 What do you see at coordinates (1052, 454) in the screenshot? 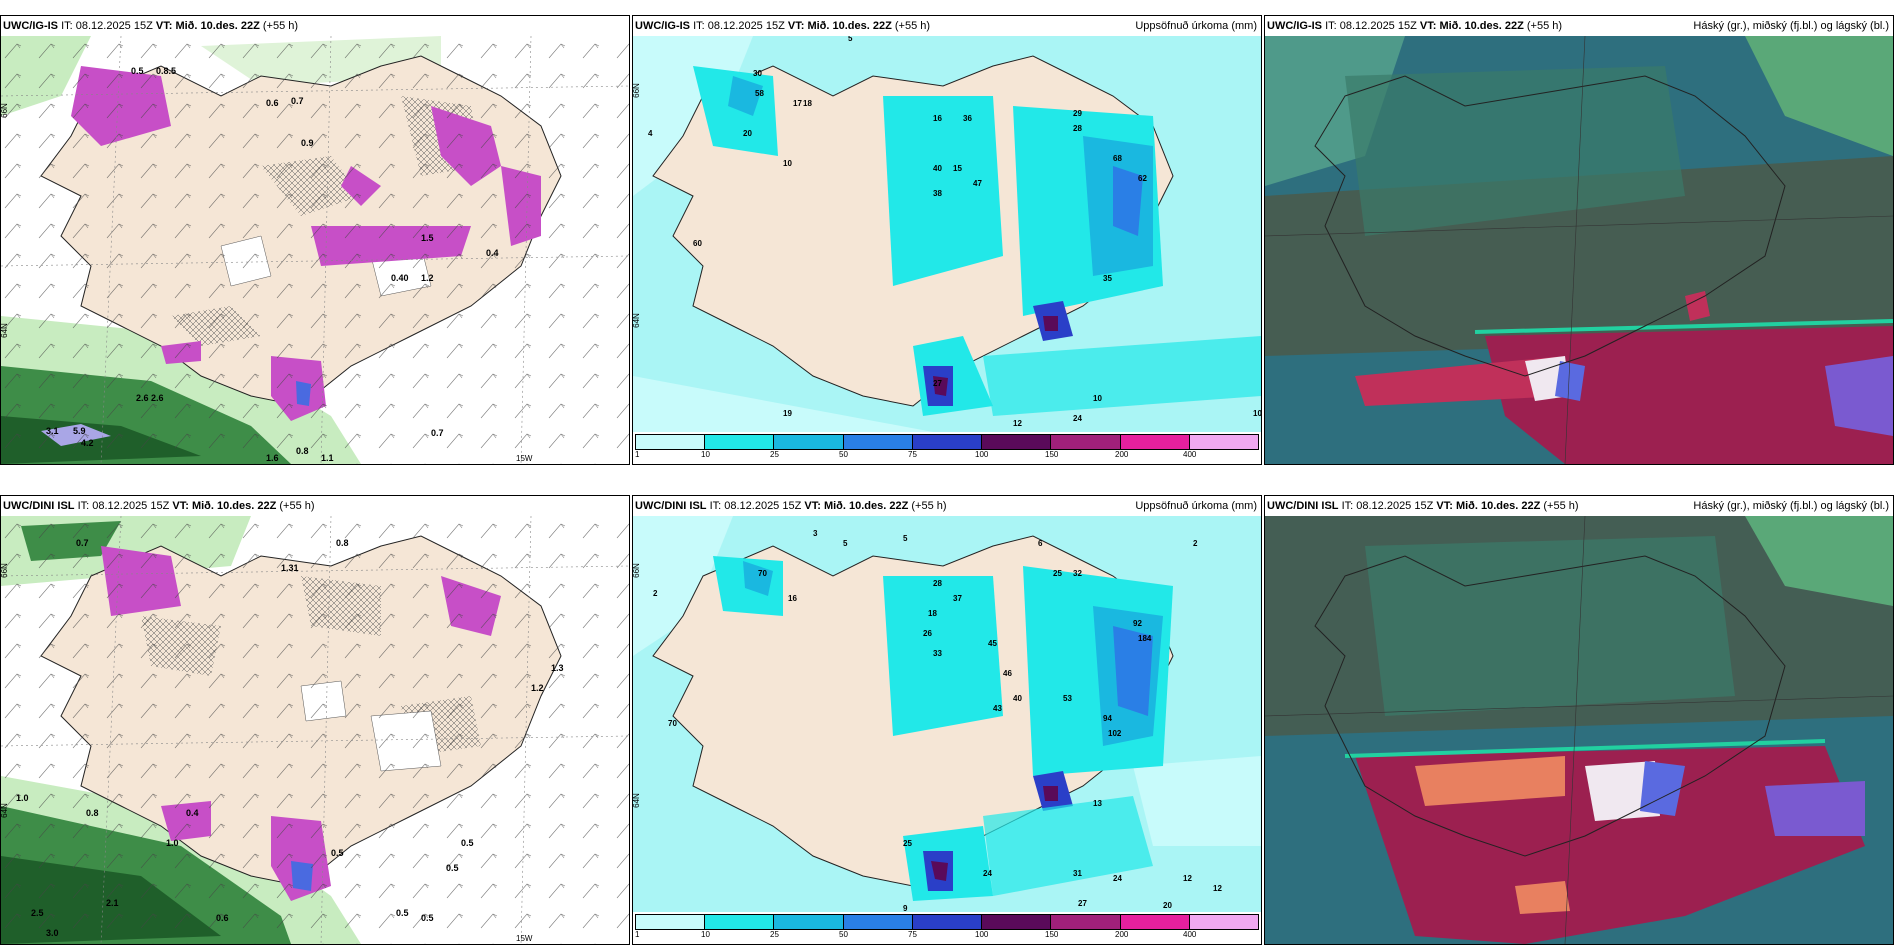
I see `colorbar-tick: 150` at bounding box center [1052, 454].